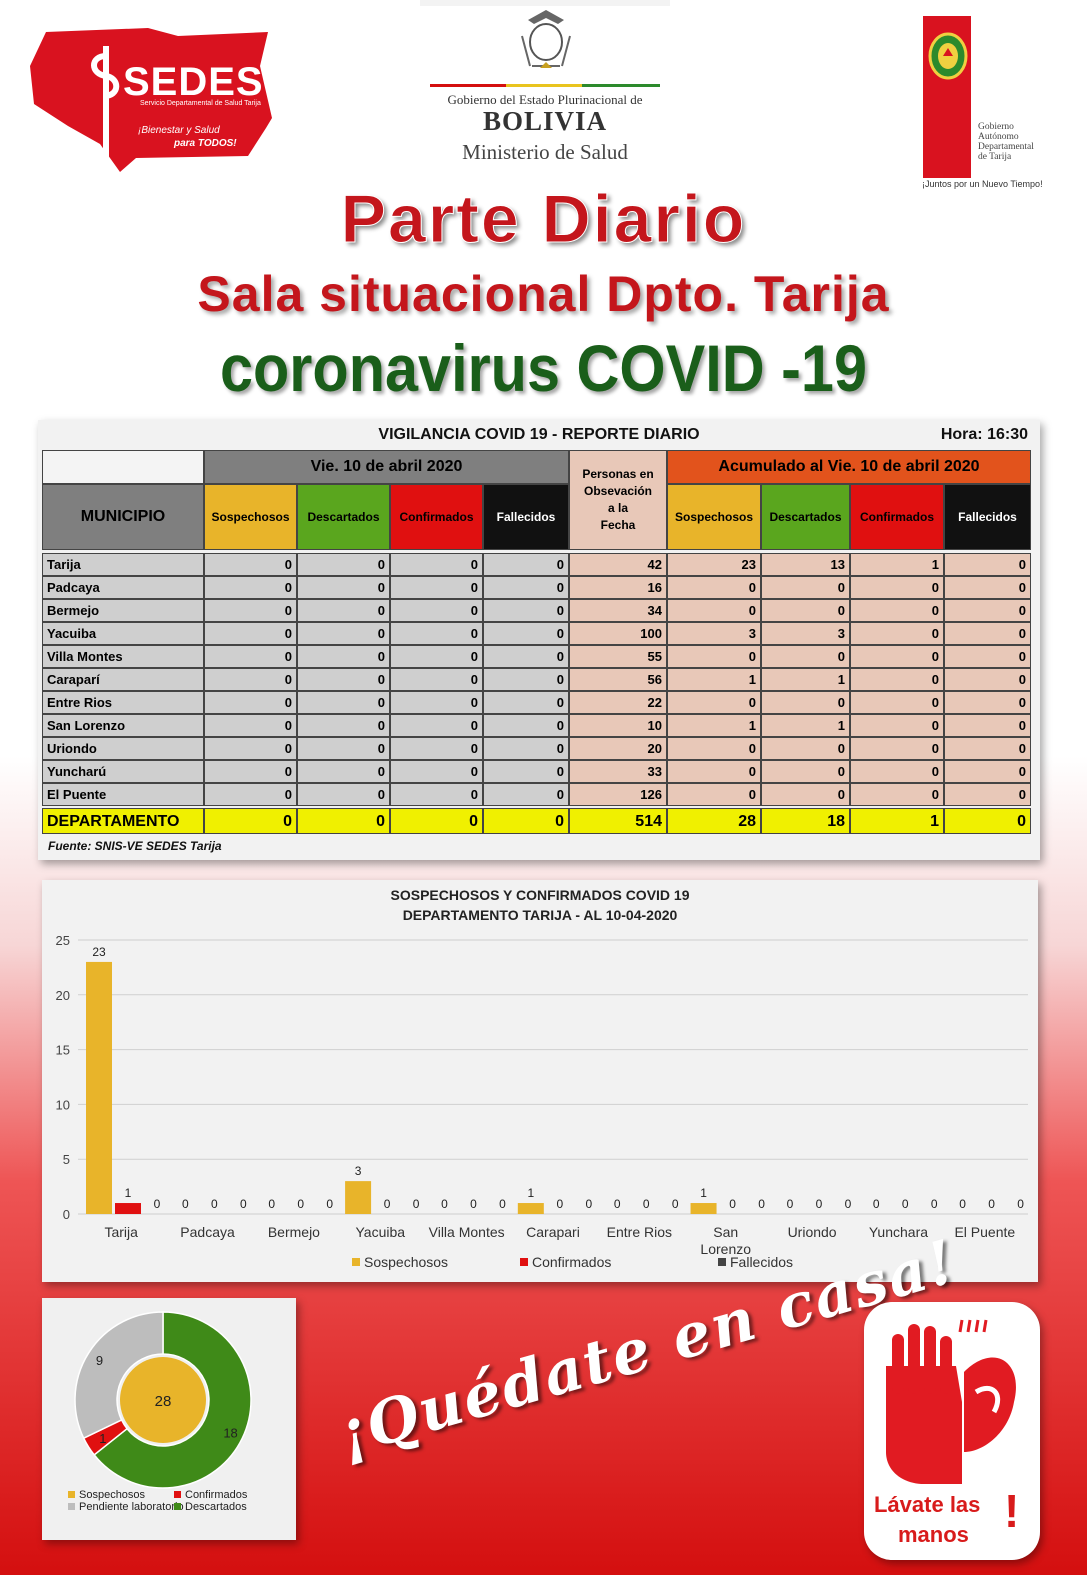  What do you see at coordinates (995, 157) in the screenshot?
I see `tarija-gob-line: de Tarija` at bounding box center [995, 157].